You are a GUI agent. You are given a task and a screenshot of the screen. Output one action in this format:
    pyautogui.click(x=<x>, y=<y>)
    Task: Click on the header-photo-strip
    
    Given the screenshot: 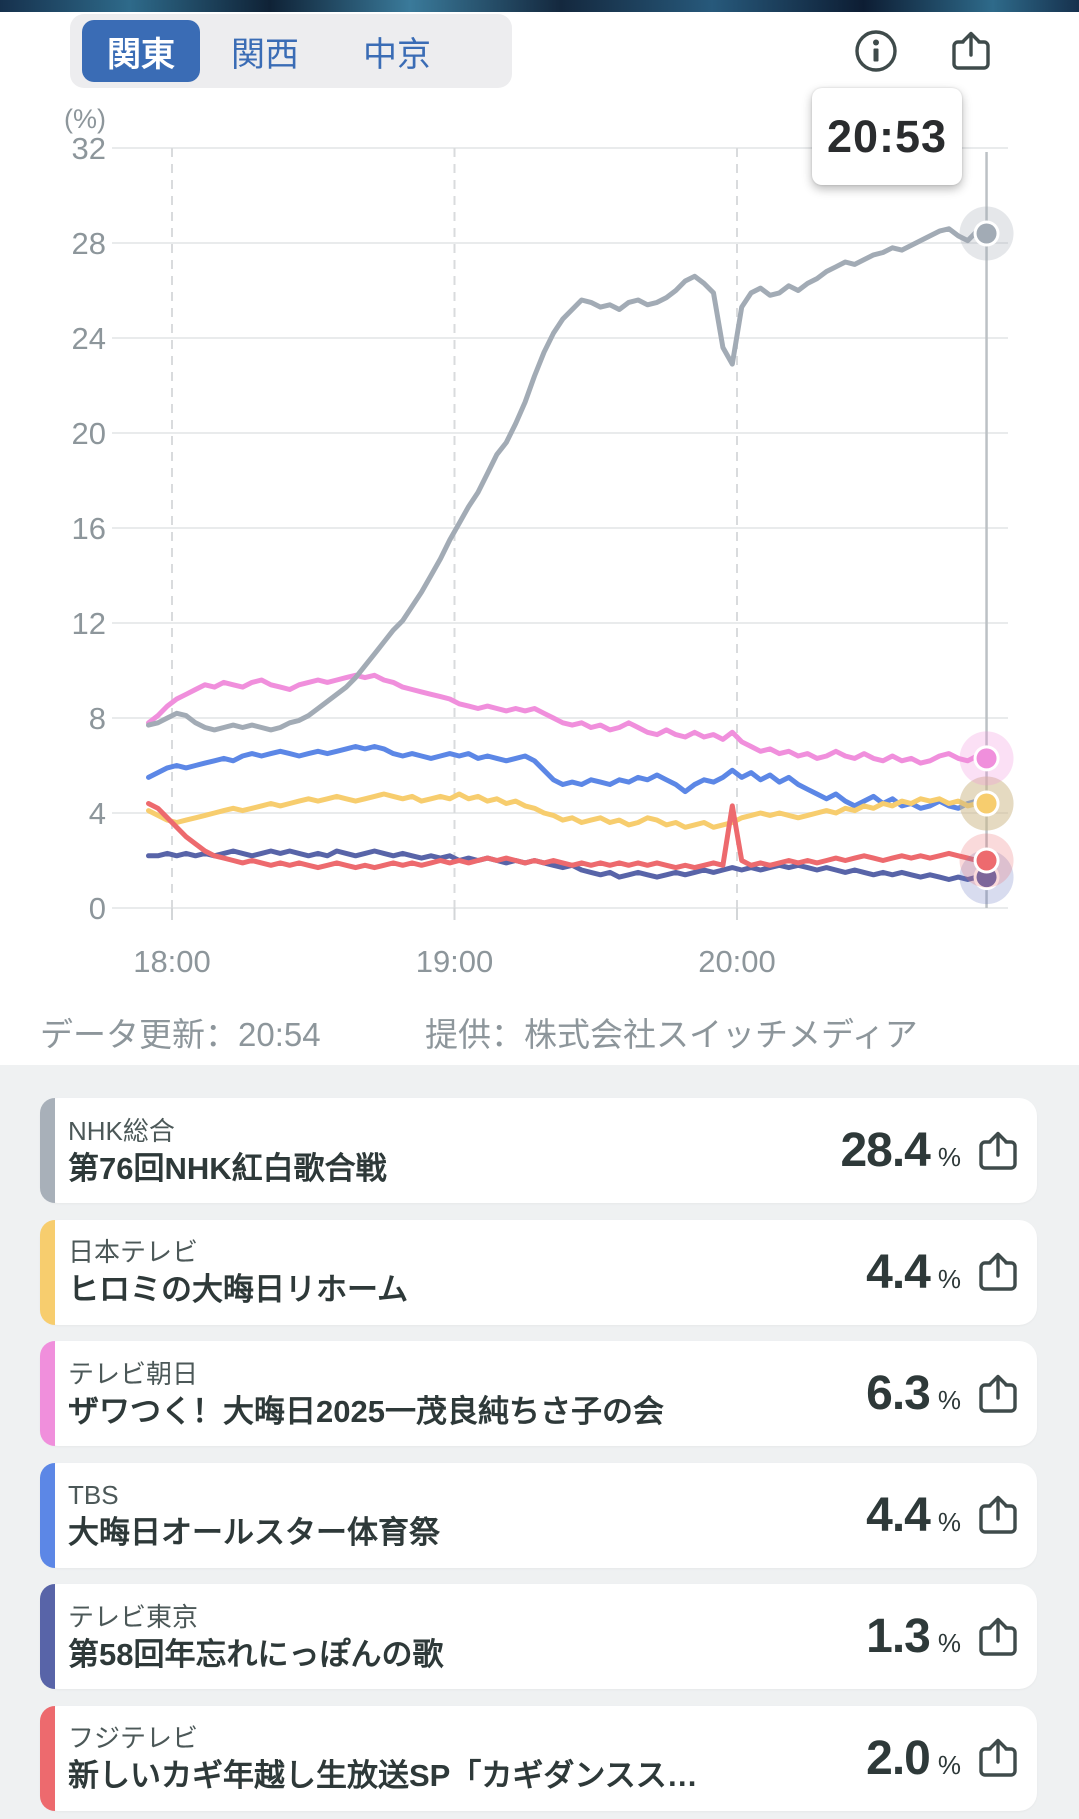 What is the action you would take?
    pyautogui.click(x=539, y=6)
    